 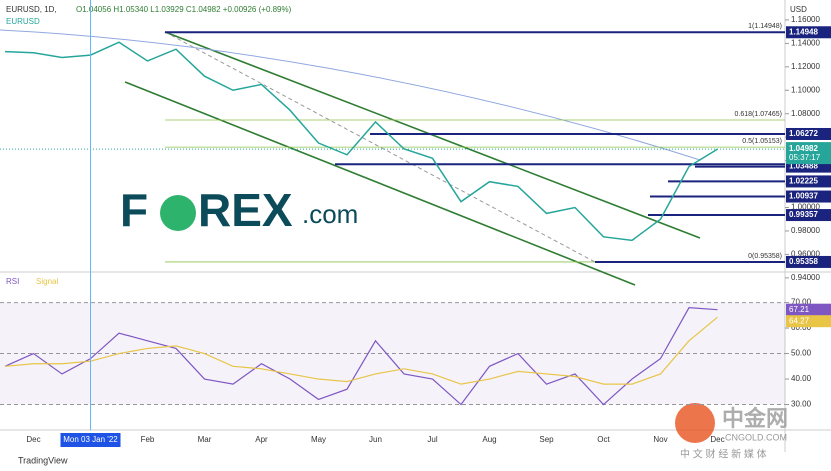 What do you see at coordinates (755, 418) in the screenshot?
I see `watermark-cn: 中金网` at bounding box center [755, 418].